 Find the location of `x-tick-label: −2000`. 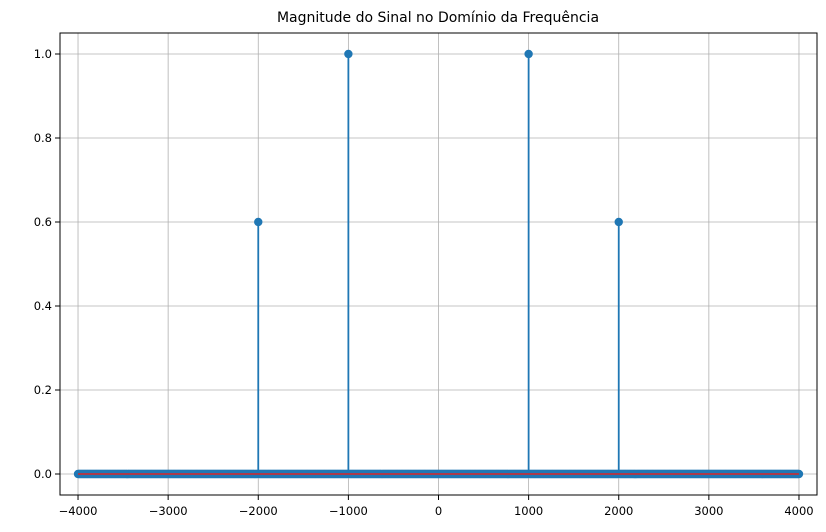

x-tick-label: −2000 is located at coordinates (258, 511).